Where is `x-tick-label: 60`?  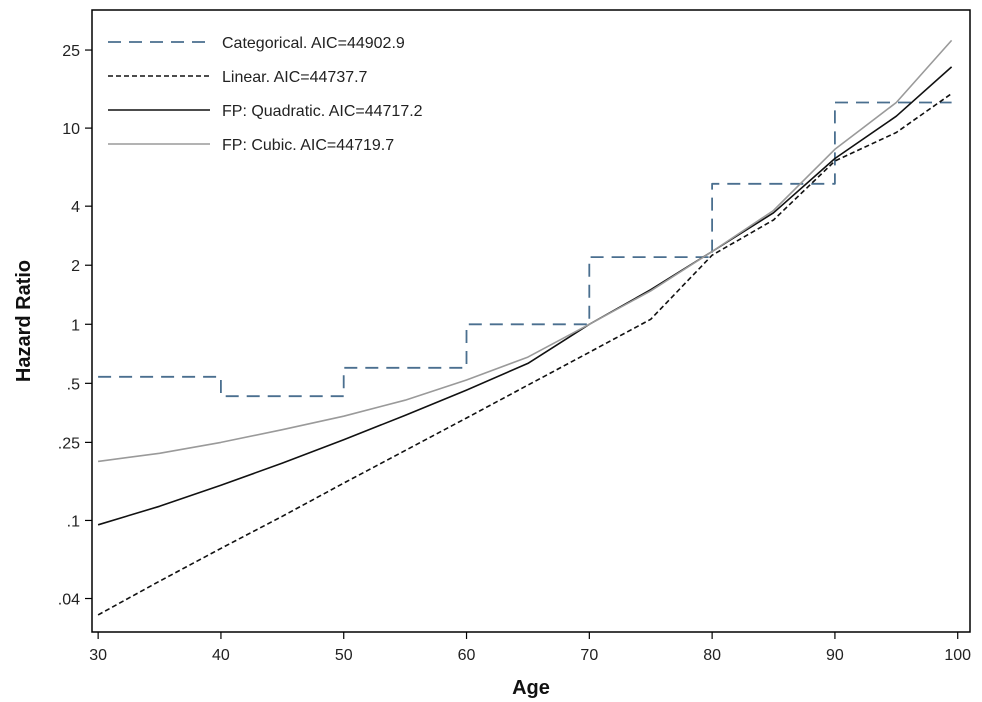 x-tick-label: 60 is located at coordinates (467, 655).